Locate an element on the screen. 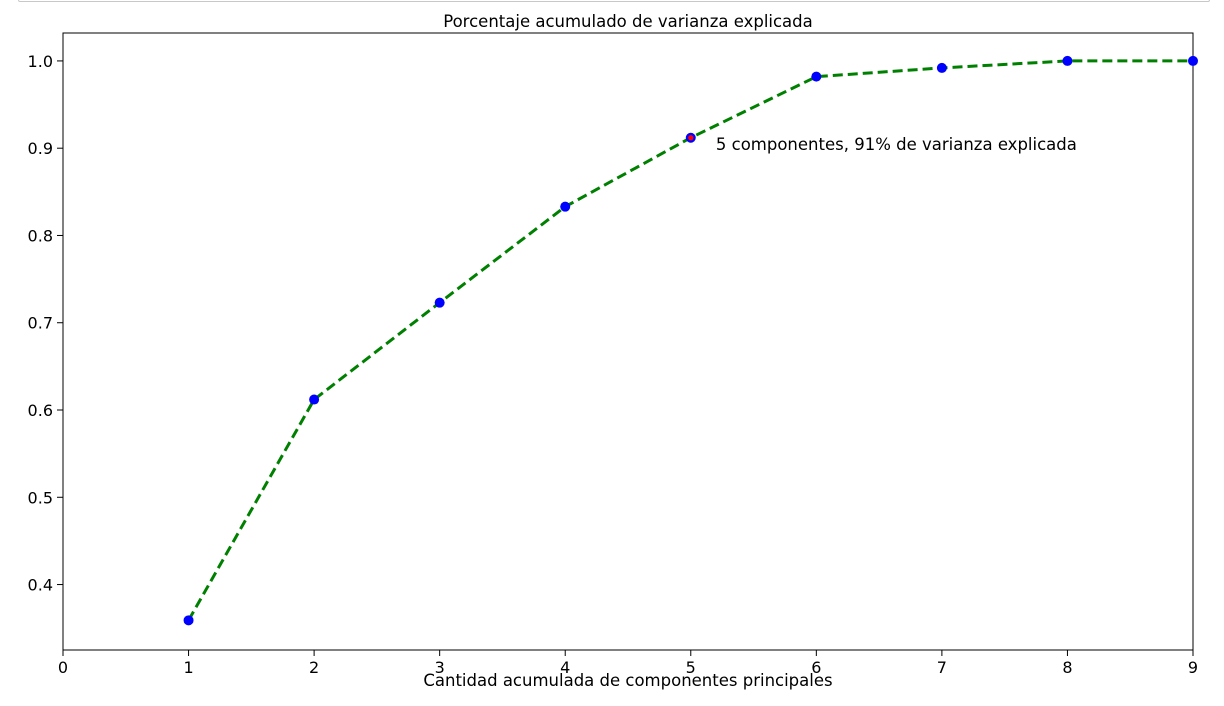 Image resolution: width=1224 pixels, height=706 pixels. x-tick-label: 1 is located at coordinates (188, 667).